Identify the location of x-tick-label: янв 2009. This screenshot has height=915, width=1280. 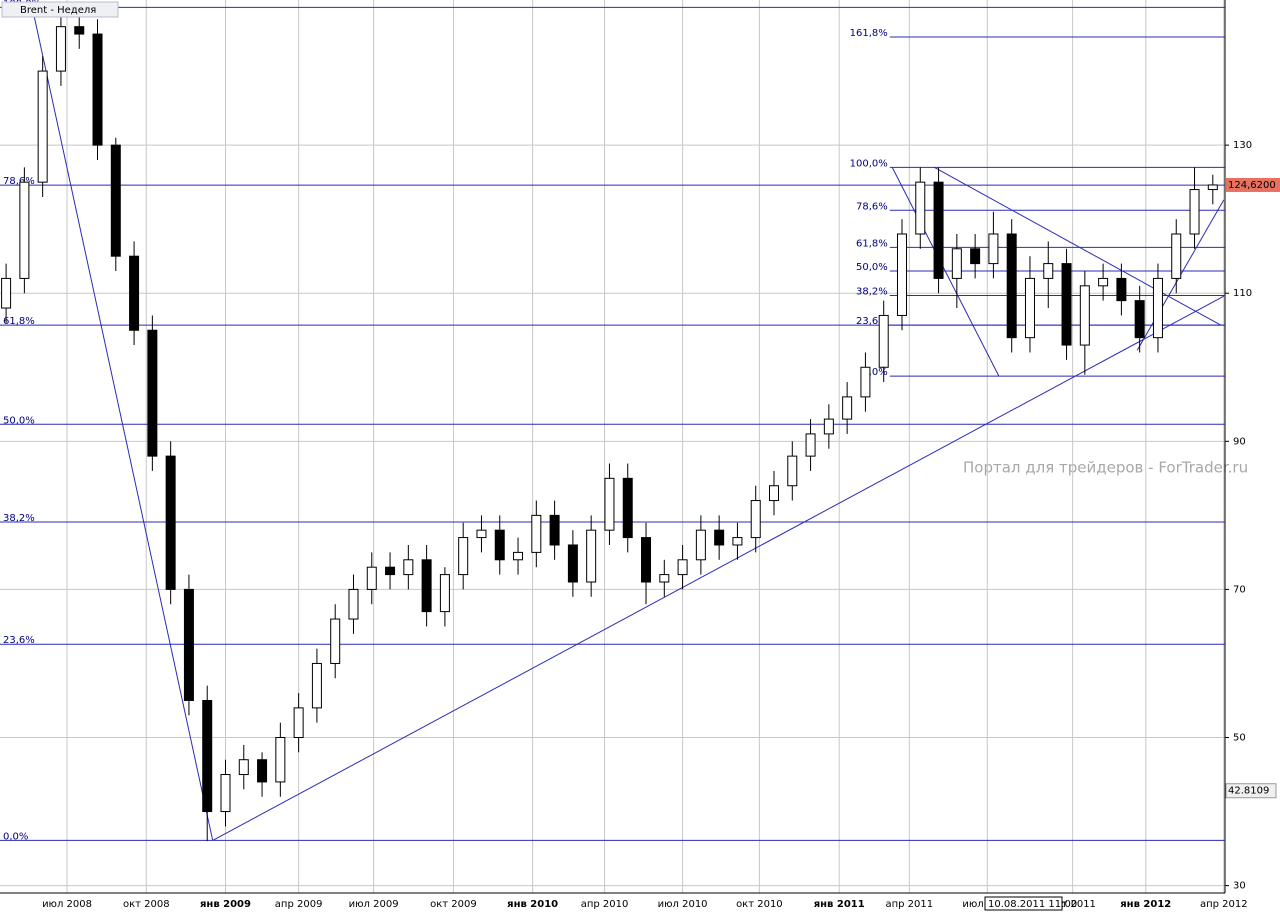
(225, 904).